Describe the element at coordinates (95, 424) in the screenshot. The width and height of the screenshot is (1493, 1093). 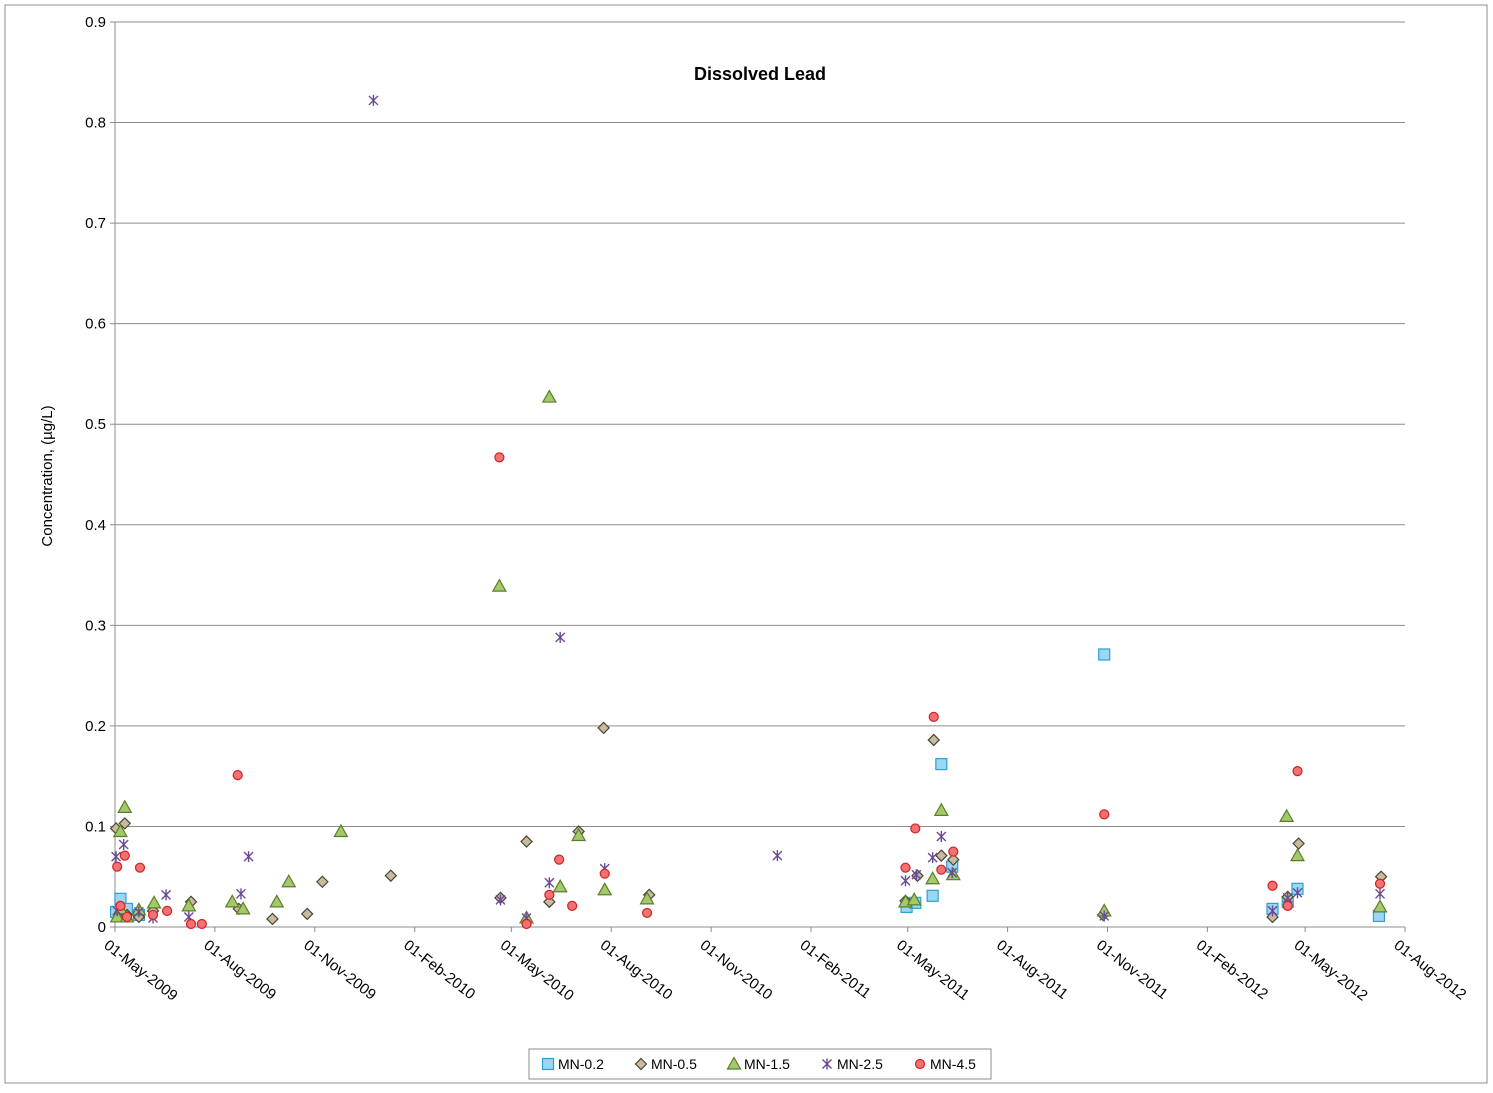
I see `y-tick-label: 0.5` at that location.